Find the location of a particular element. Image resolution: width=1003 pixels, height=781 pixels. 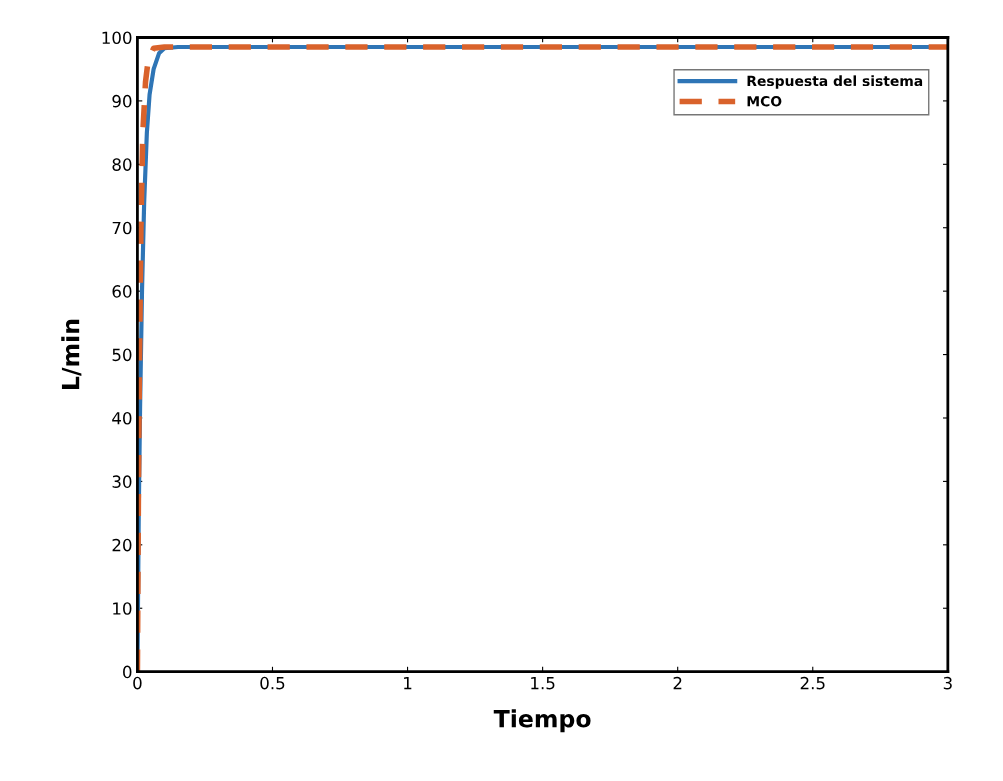

x-tick-label: 1.5 is located at coordinates (543, 683).